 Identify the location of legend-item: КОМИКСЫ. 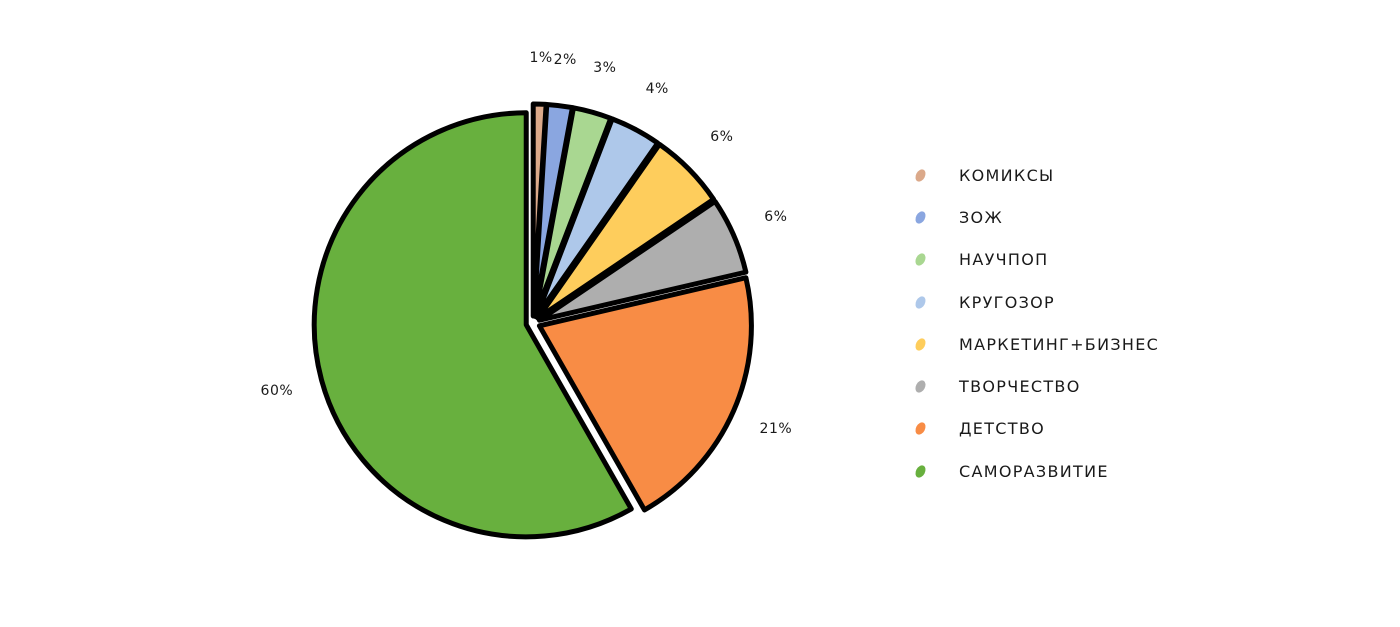
(1036, 175).